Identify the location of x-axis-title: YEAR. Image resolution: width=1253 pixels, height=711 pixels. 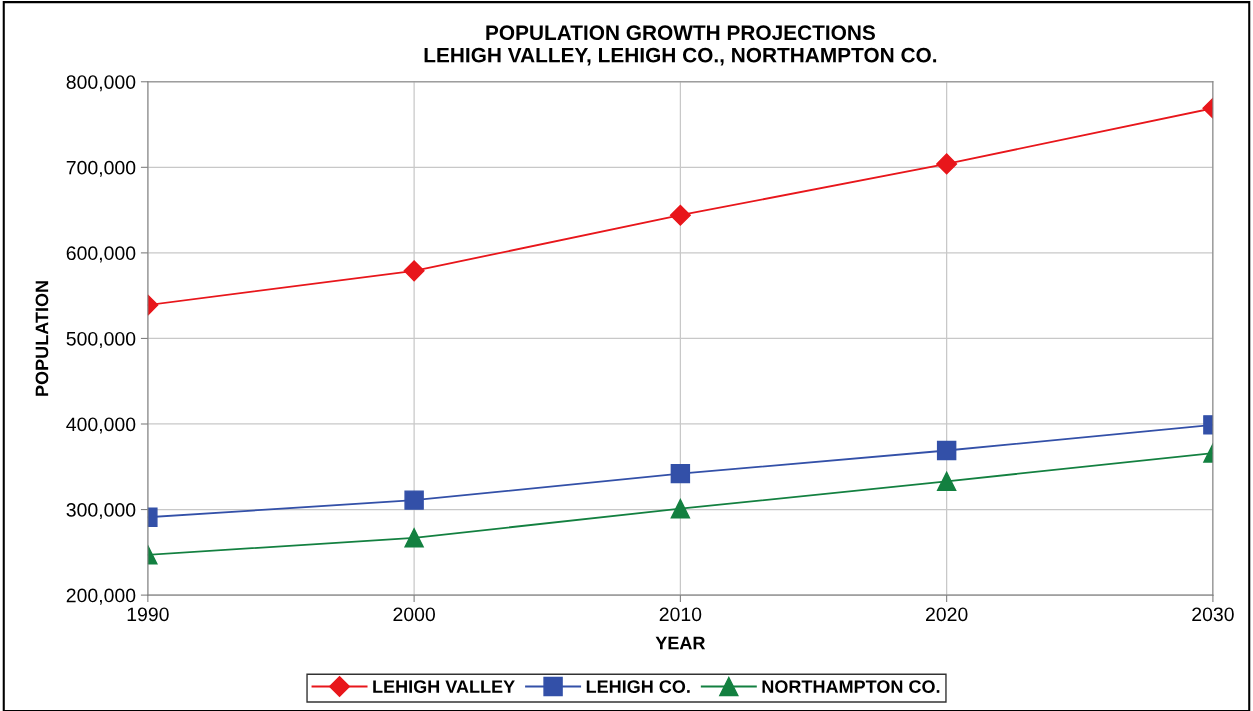
(680, 643).